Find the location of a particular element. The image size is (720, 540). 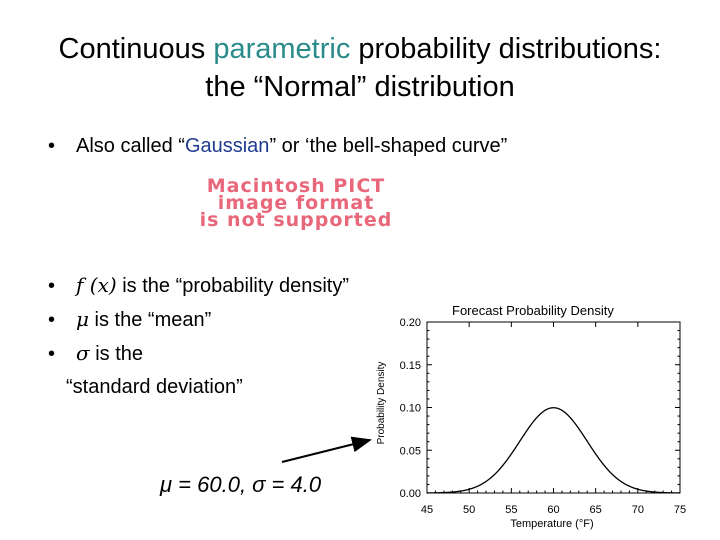

bullet-text: is the is located at coordinates (116, 354).